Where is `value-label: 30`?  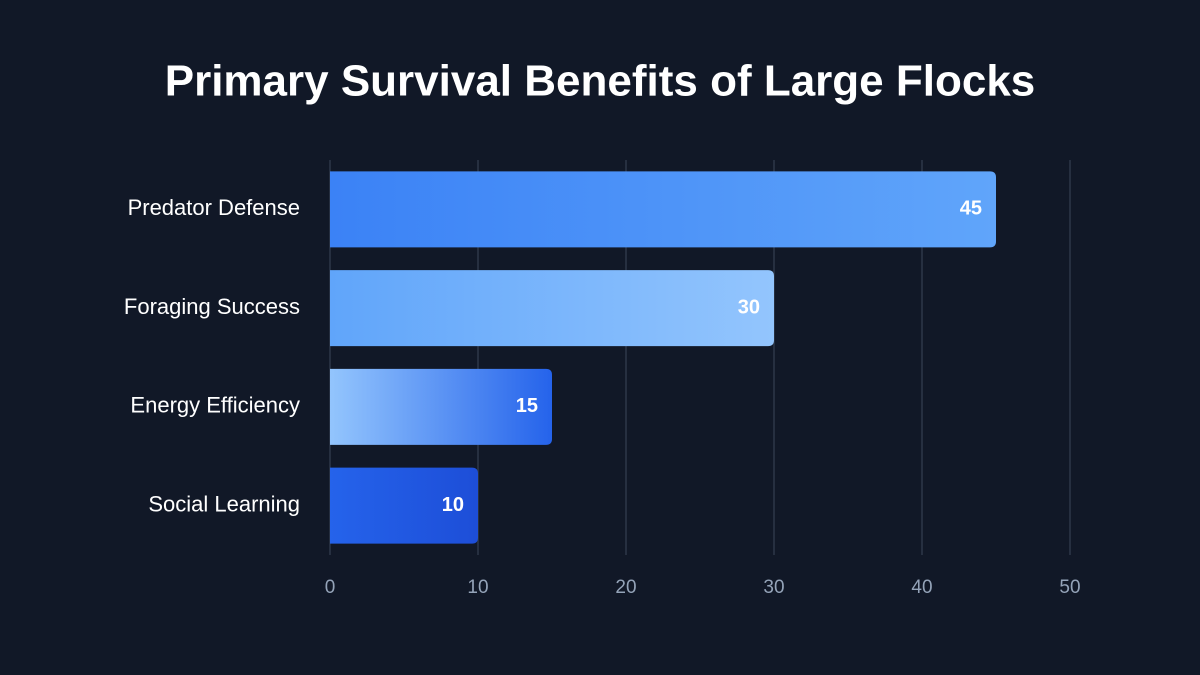 value-label: 30 is located at coordinates (749, 307).